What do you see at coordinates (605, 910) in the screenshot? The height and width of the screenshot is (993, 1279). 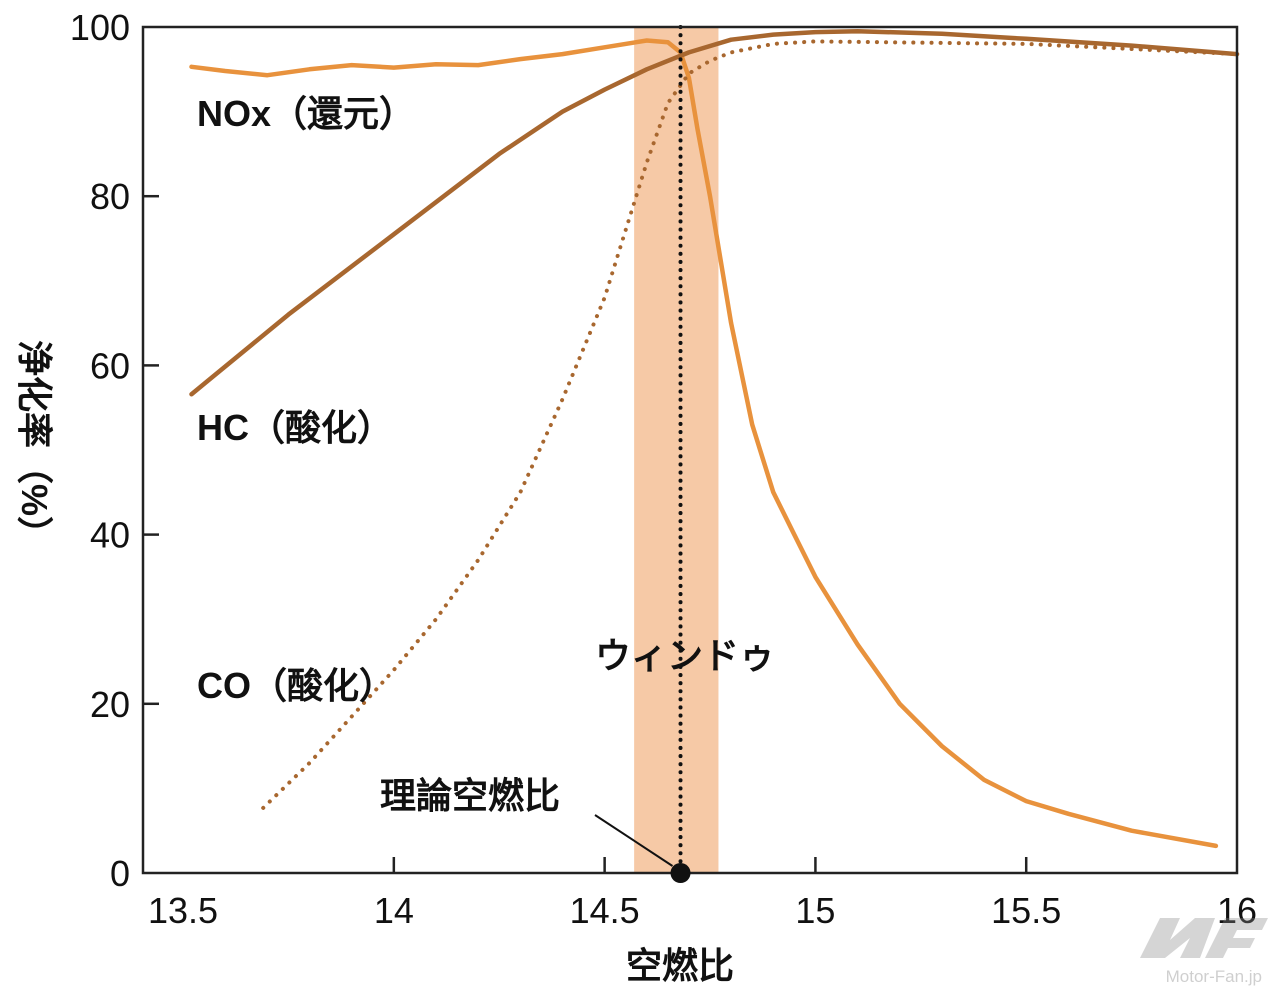 I see `x-tick-label: 14.5` at bounding box center [605, 910].